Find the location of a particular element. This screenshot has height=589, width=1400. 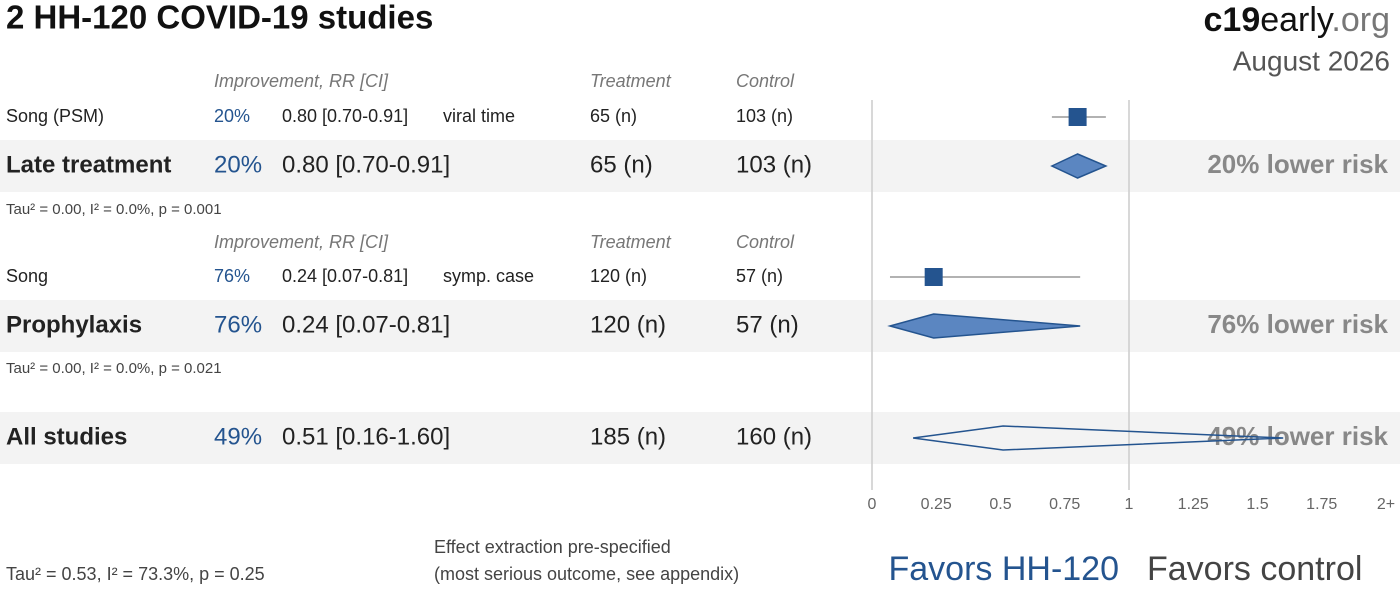

improvement: 49% is located at coordinates (238, 436).